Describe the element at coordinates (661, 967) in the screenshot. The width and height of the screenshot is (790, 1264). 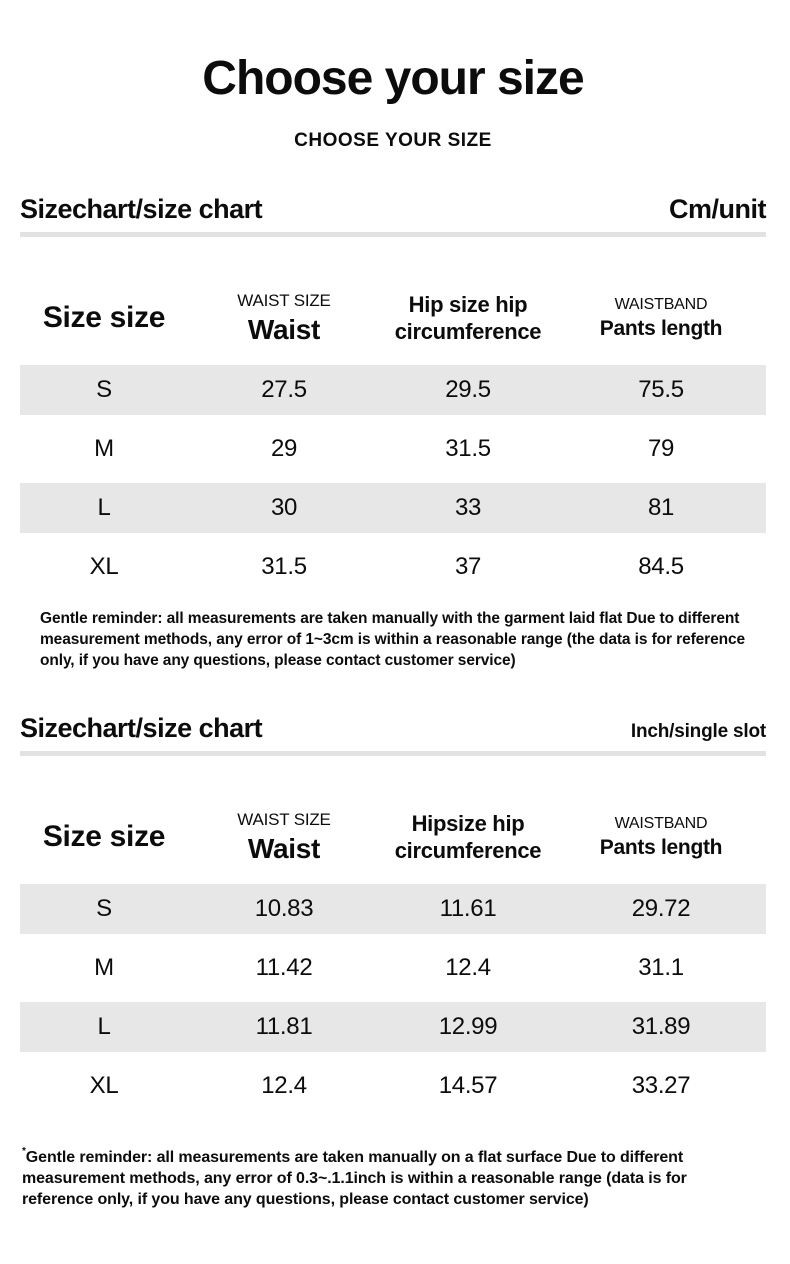
I see `cell-length: 31.1` at that location.